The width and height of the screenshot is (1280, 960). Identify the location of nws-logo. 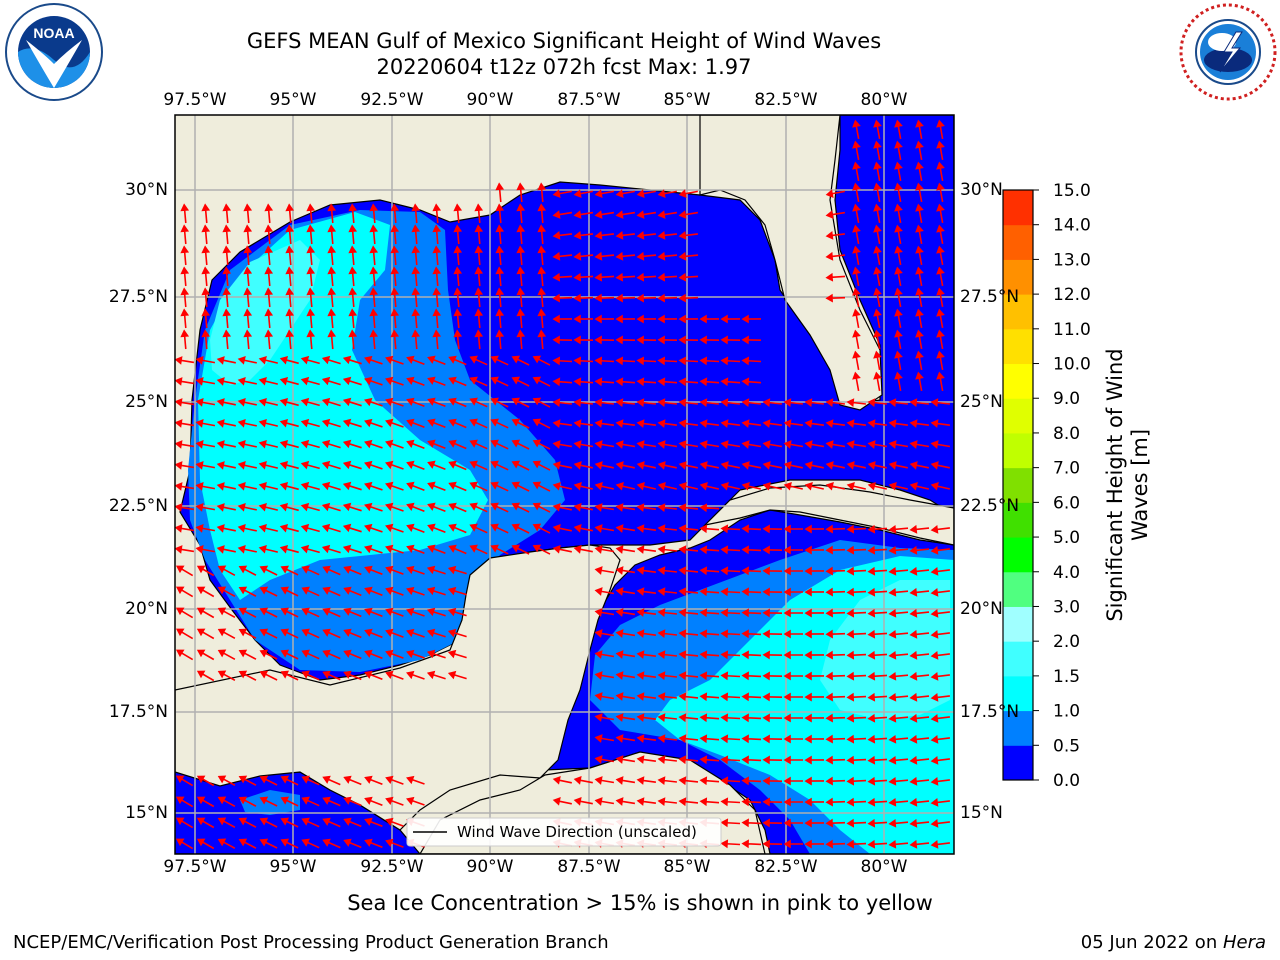
(1228, 52).